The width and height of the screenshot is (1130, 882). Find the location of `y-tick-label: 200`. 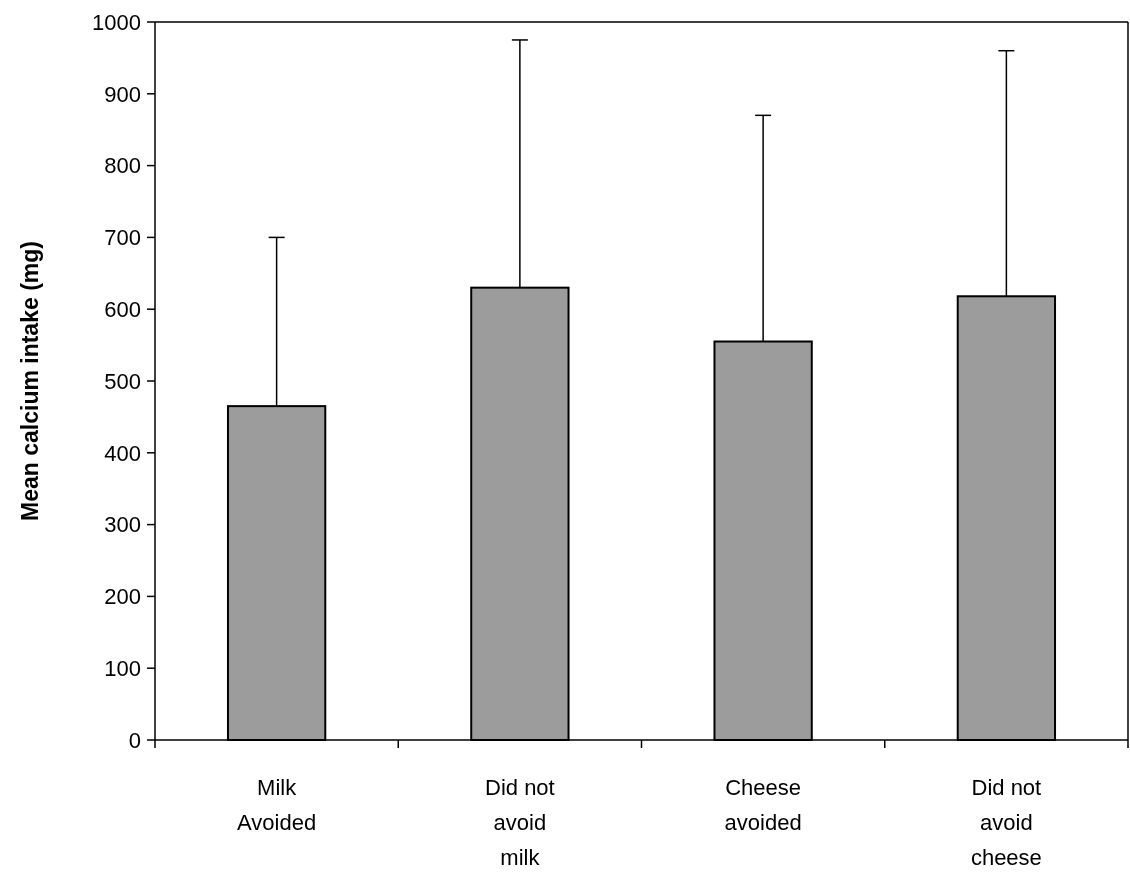

y-tick-label: 200 is located at coordinates (122, 597).